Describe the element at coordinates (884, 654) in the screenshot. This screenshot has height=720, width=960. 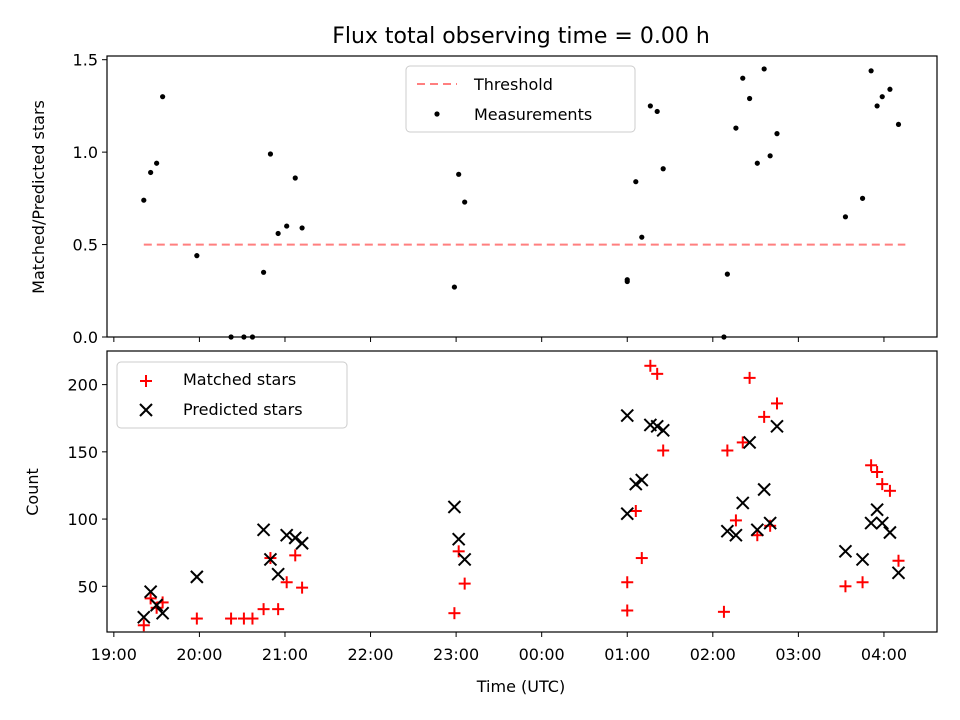
I see `bottom-x-tick-label: 04:00` at that location.